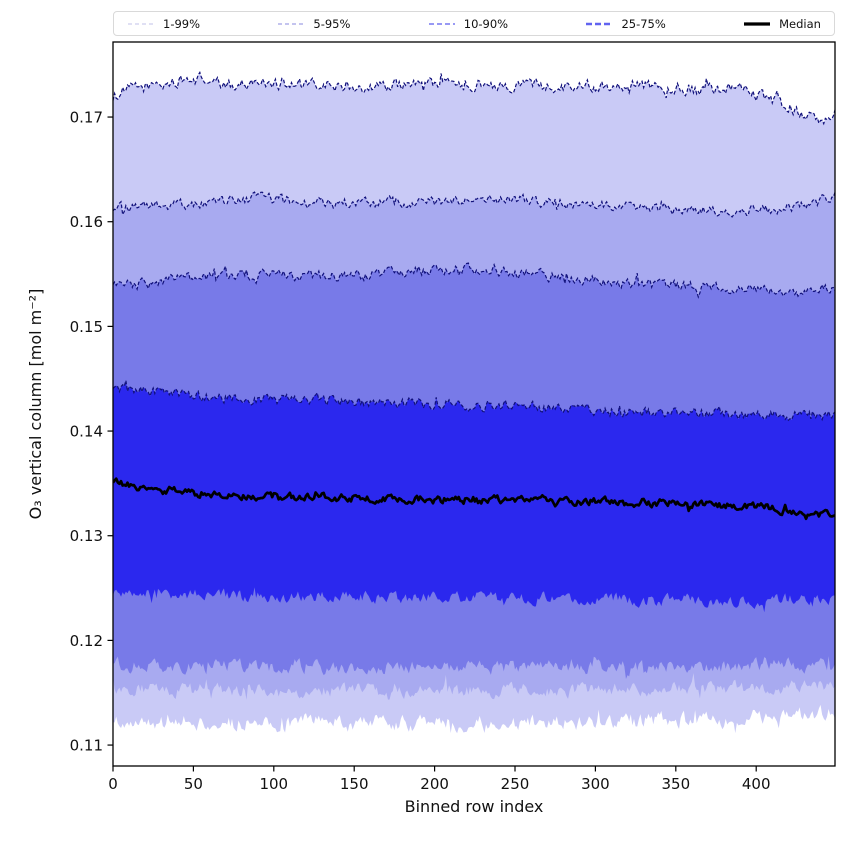 Image resolution: width=850 pixels, height=850 pixels. I want to click on y-tick-label: 0.16, so click(86, 222).